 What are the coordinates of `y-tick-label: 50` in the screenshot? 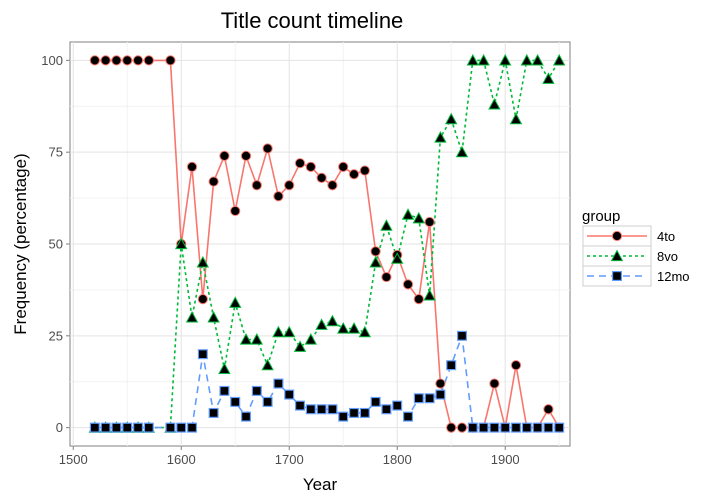 It's located at (56, 244).